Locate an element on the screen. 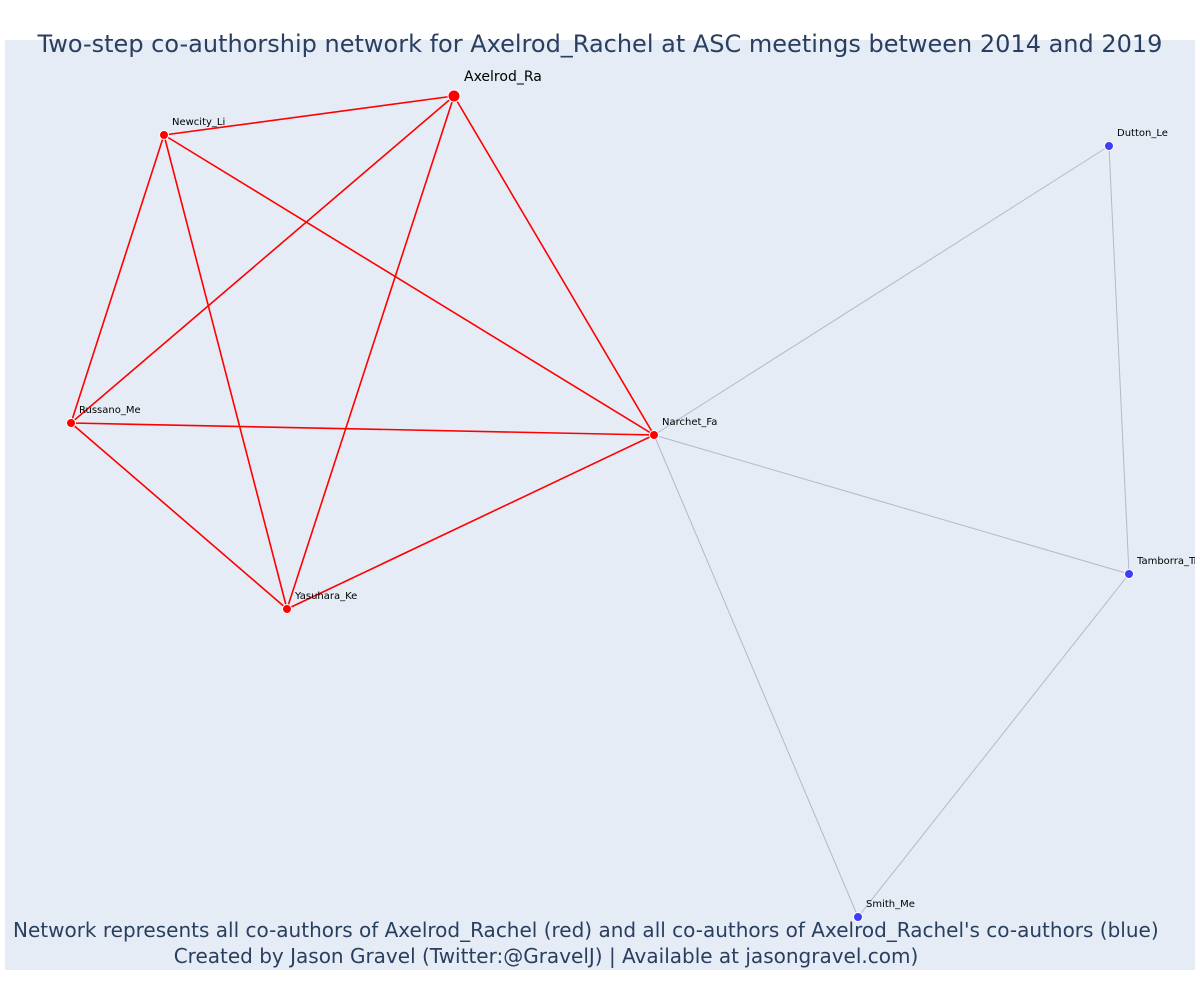 This screenshot has width=1200, height=1000. node-label: Smith_Me is located at coordinates (890, 904).